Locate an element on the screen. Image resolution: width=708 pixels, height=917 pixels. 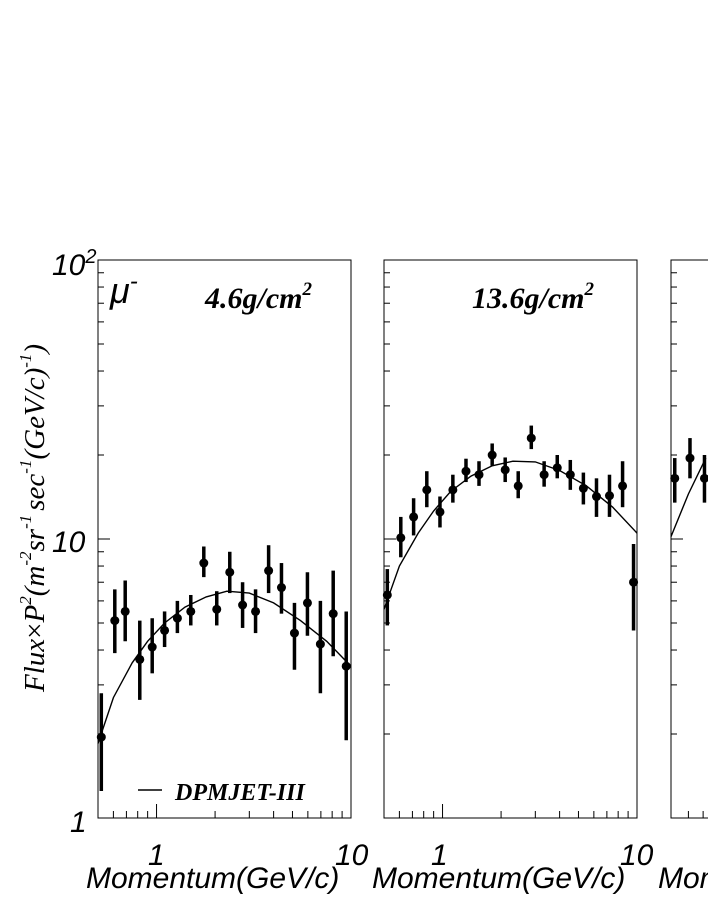
panel1-depth-annotation: 4.6g/cm2 is located at coordinates (258, 297).